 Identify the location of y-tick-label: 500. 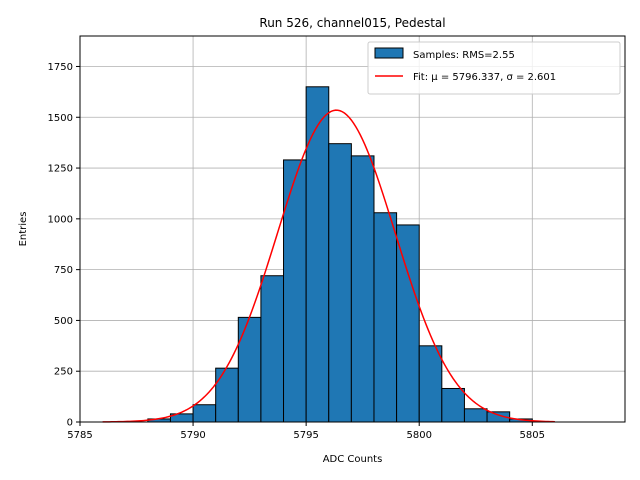
(63, 321).